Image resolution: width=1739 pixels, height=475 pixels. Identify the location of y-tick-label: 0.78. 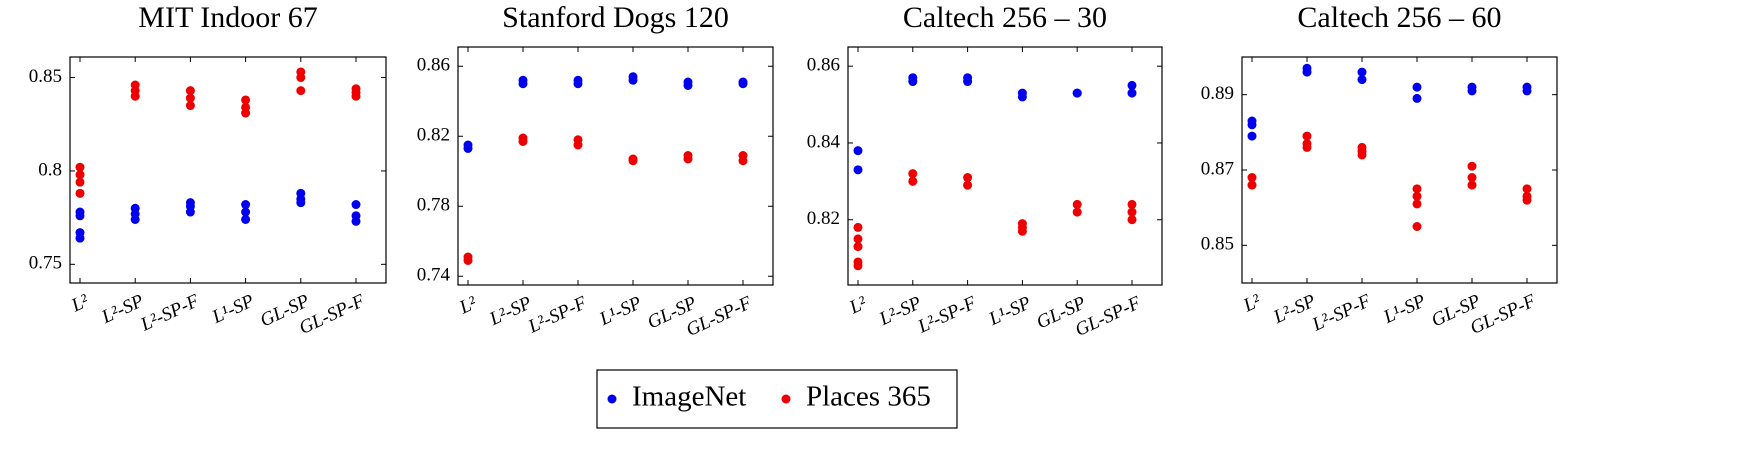
(433, 205).